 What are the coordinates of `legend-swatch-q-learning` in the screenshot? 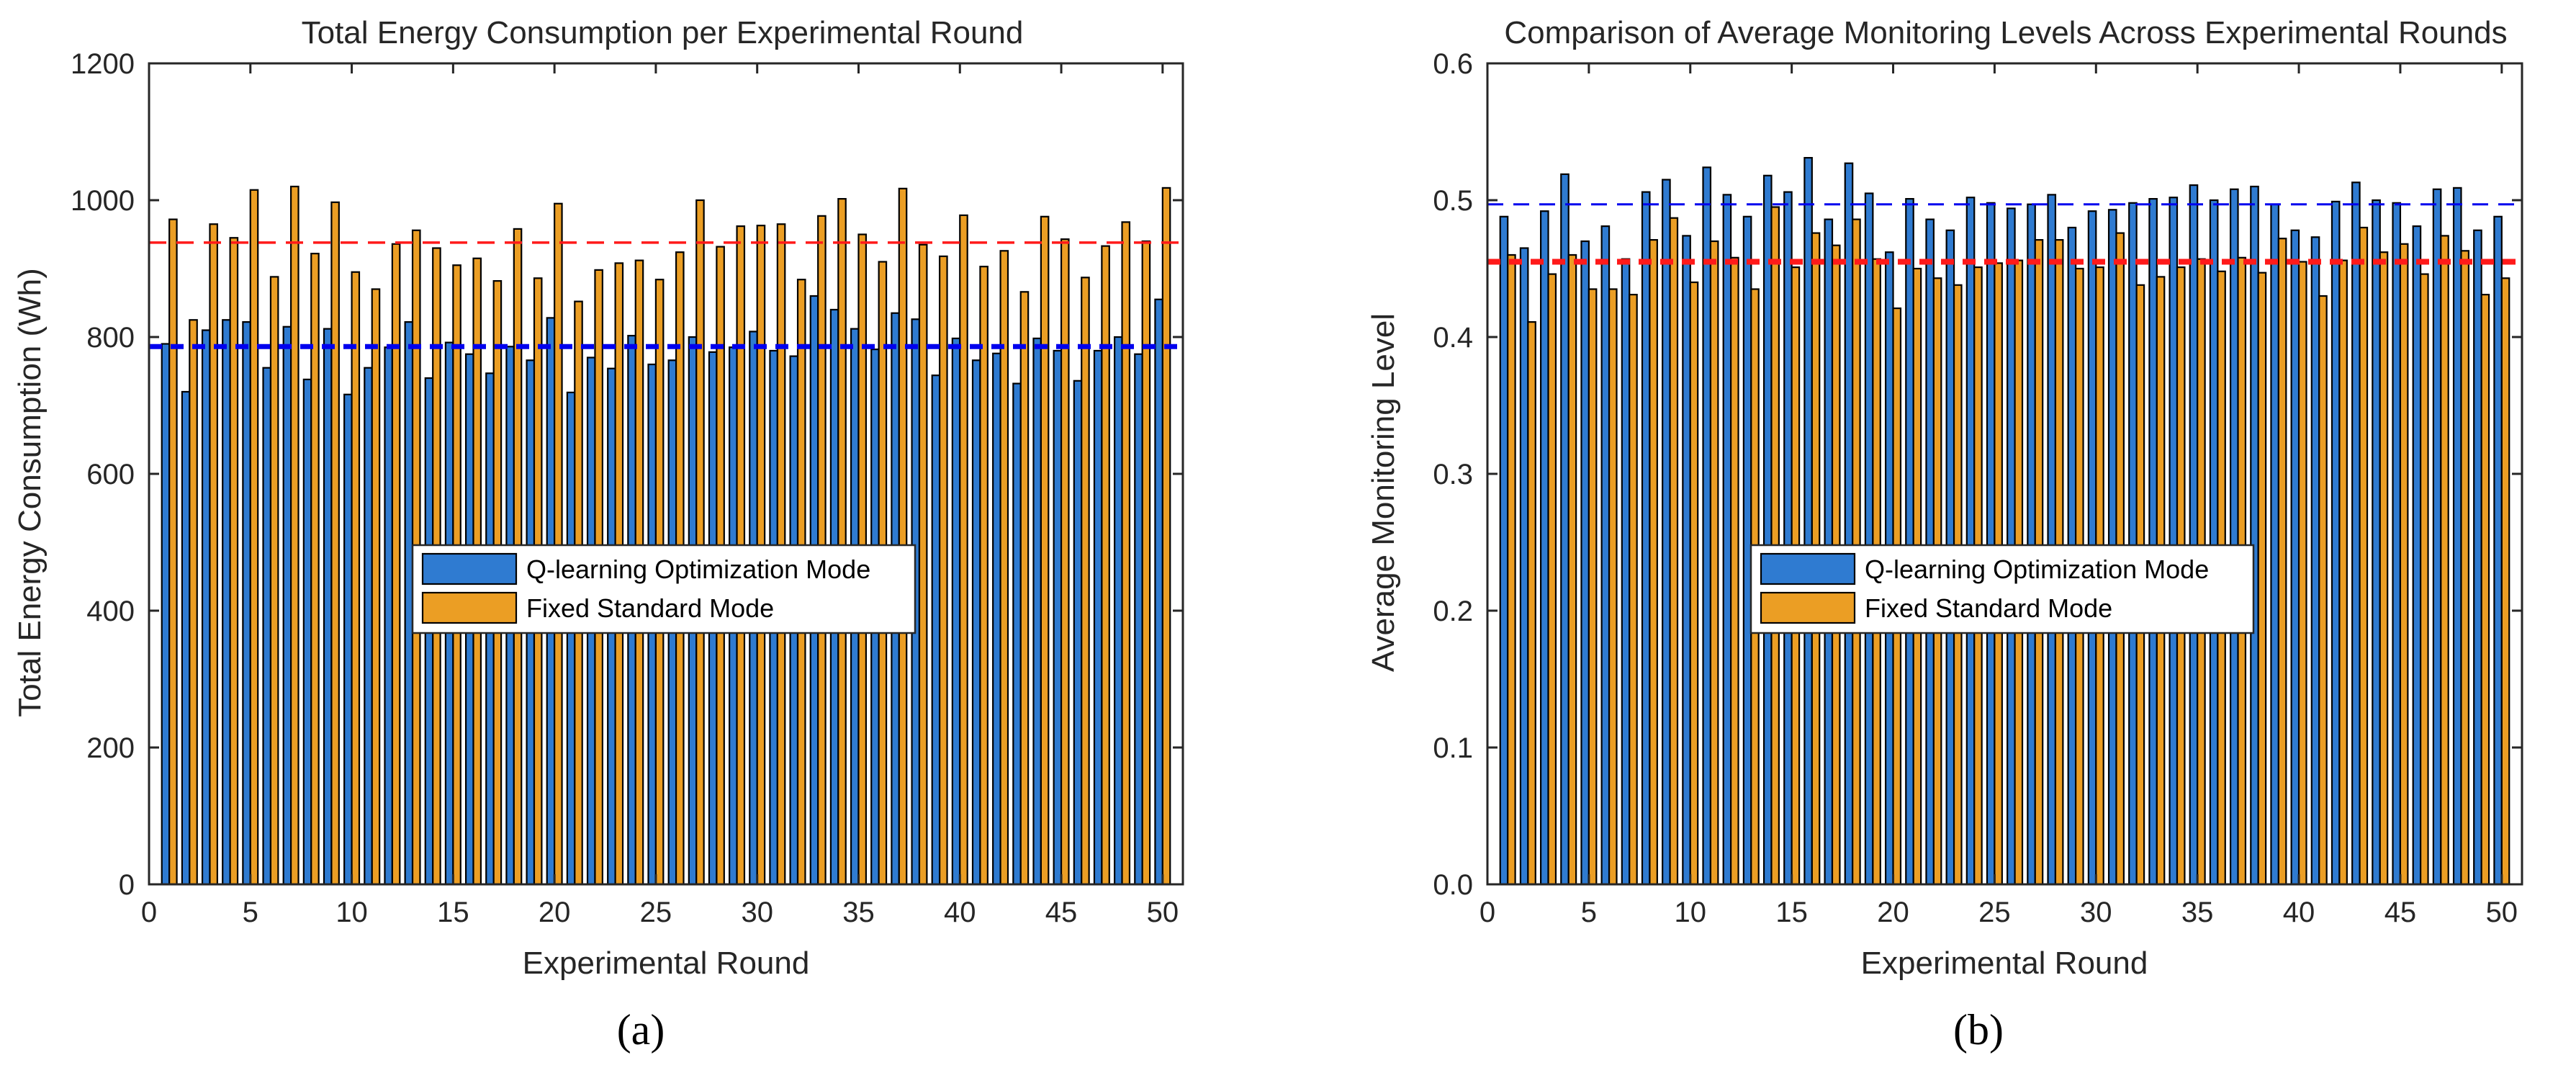 It's located at (469, 568).